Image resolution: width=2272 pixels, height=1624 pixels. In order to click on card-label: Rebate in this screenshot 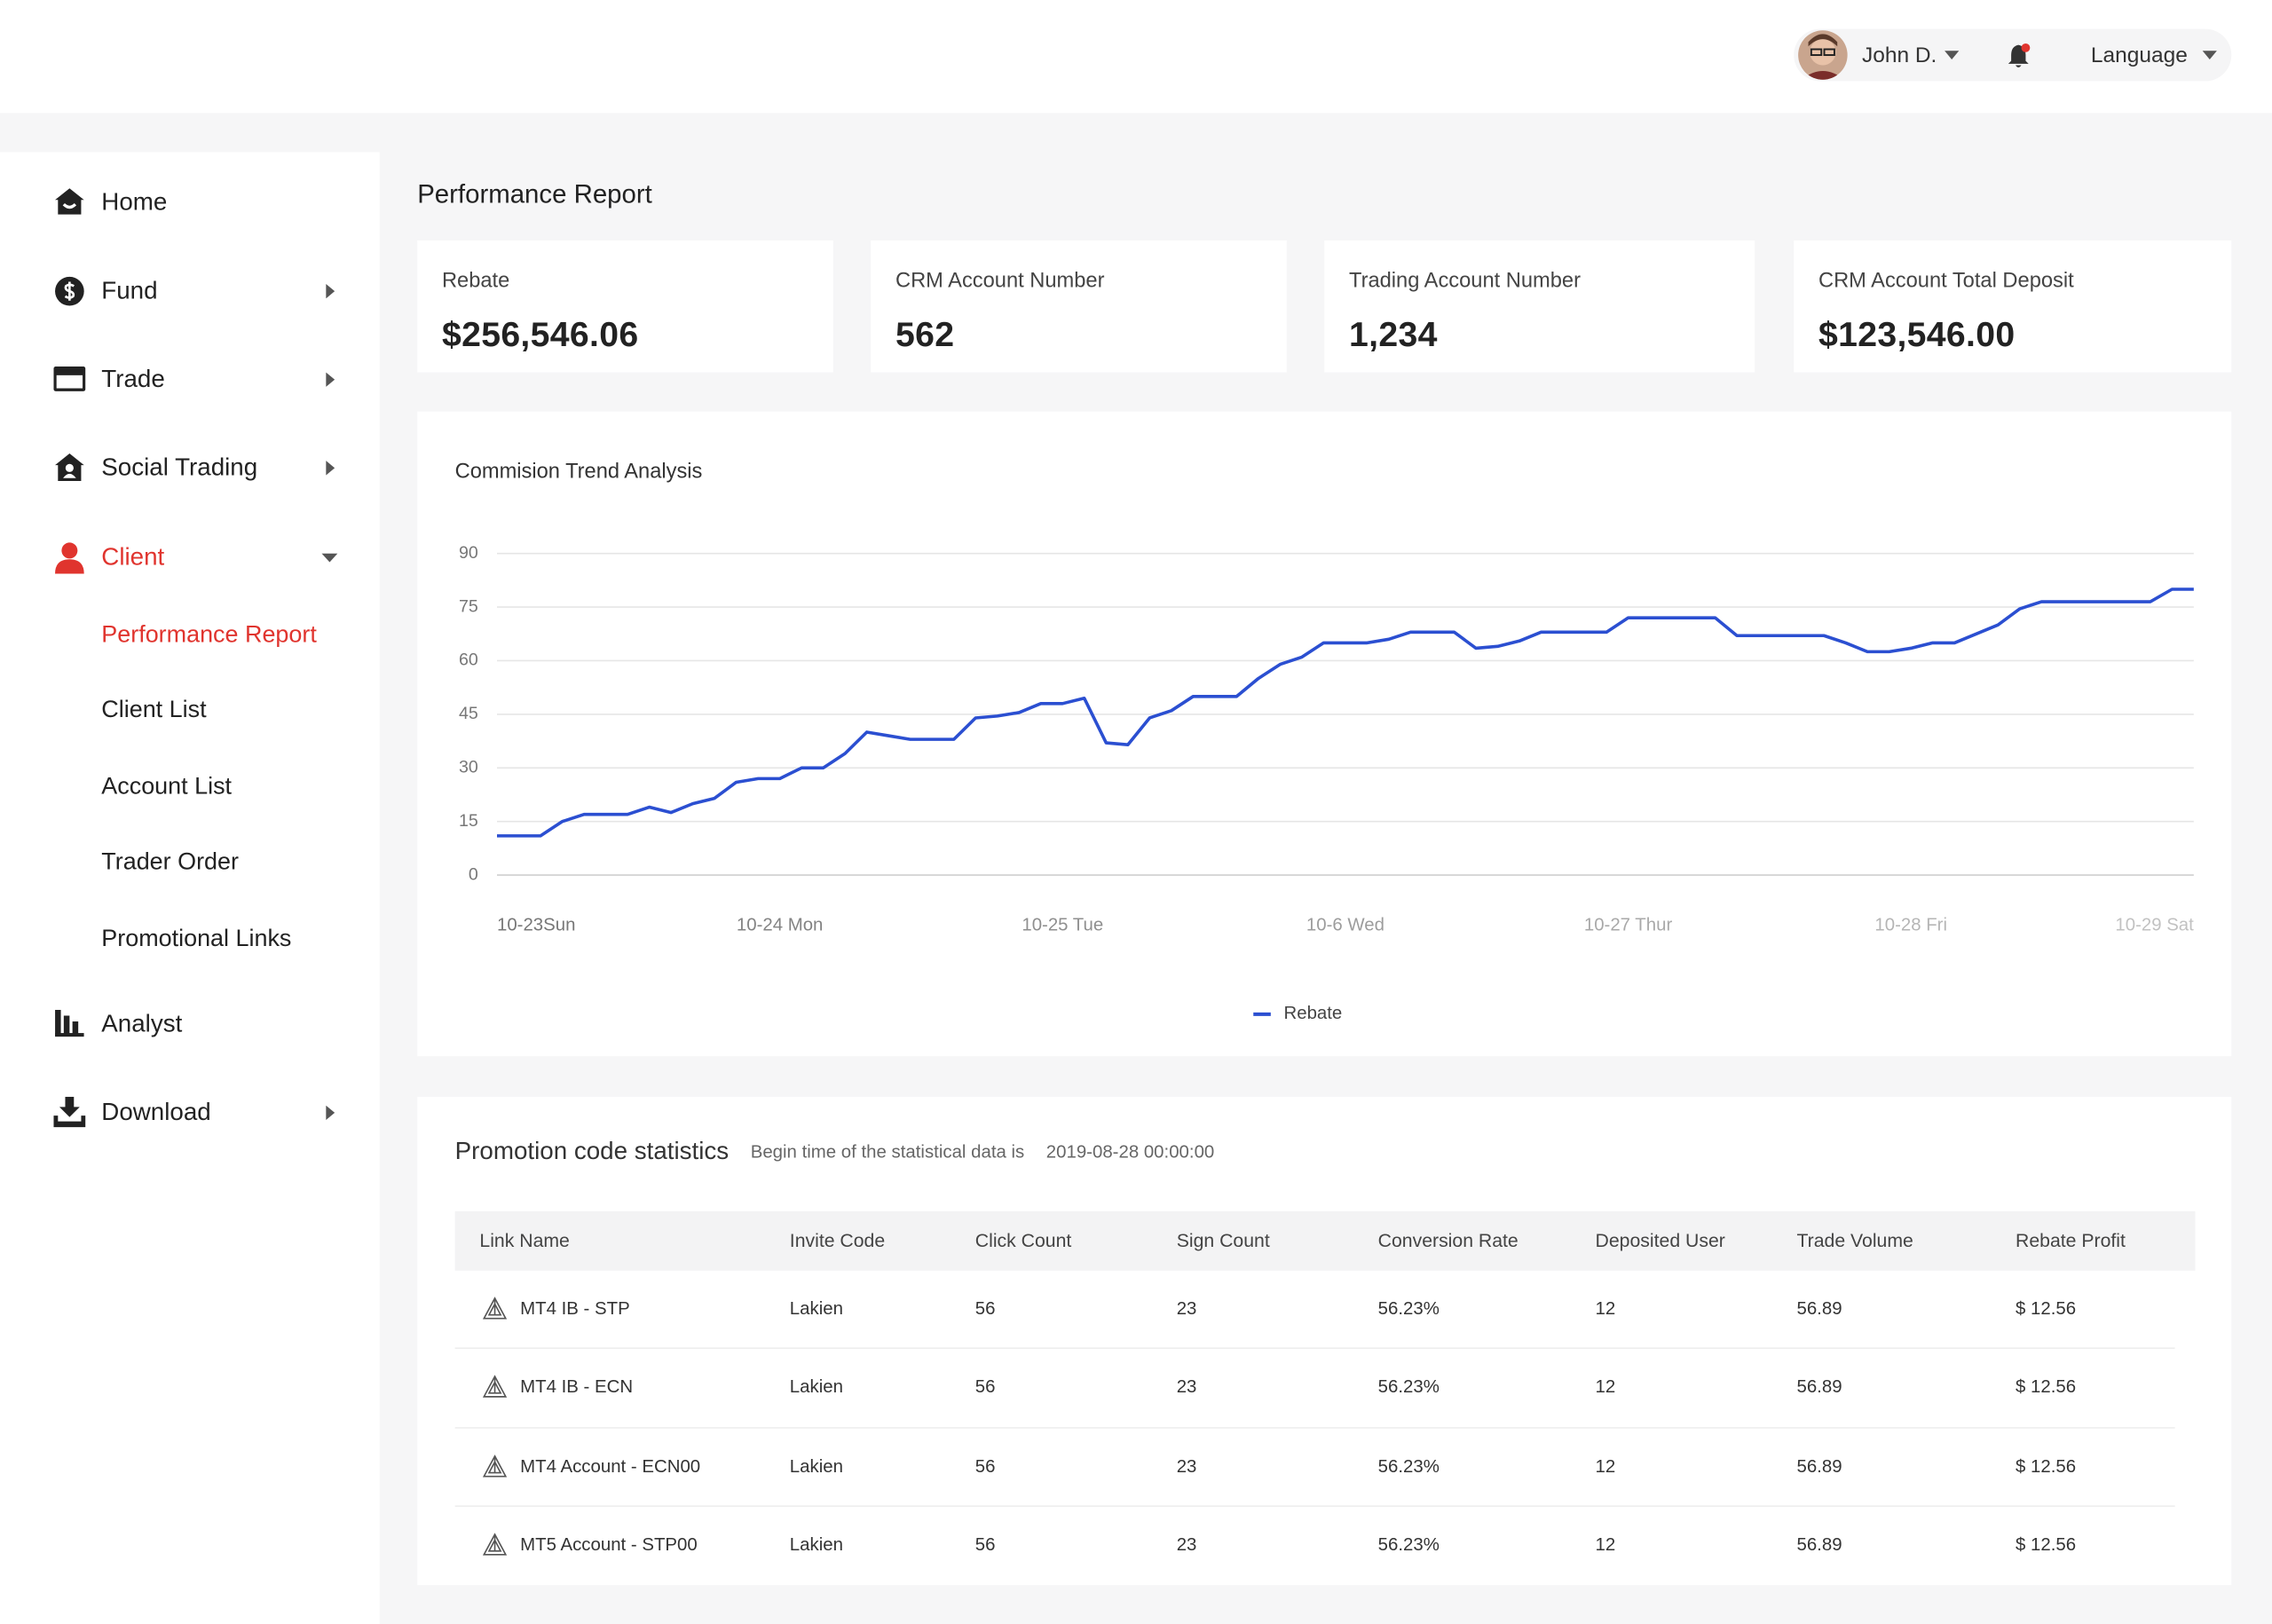, I will do `click(476, 281)`.